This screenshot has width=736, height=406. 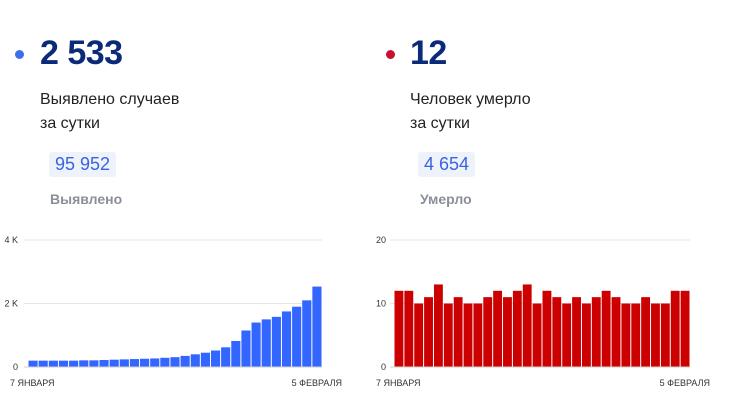 I want to click on cases-description-line1: Выявлено случаев, so click(x=110, y=99).